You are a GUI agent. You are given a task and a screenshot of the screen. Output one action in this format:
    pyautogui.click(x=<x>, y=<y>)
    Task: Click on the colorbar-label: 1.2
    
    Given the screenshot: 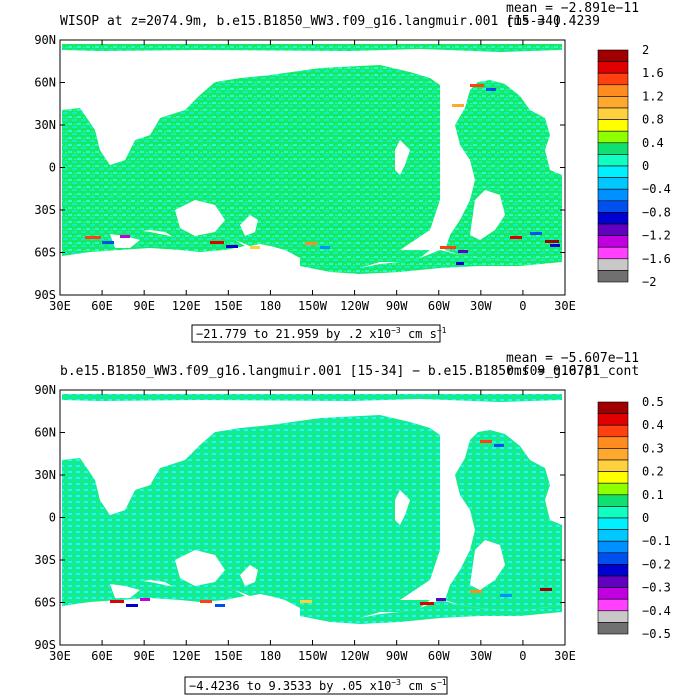 What is the action you would take?
    pyautogui.click(x=653, y=96)
    